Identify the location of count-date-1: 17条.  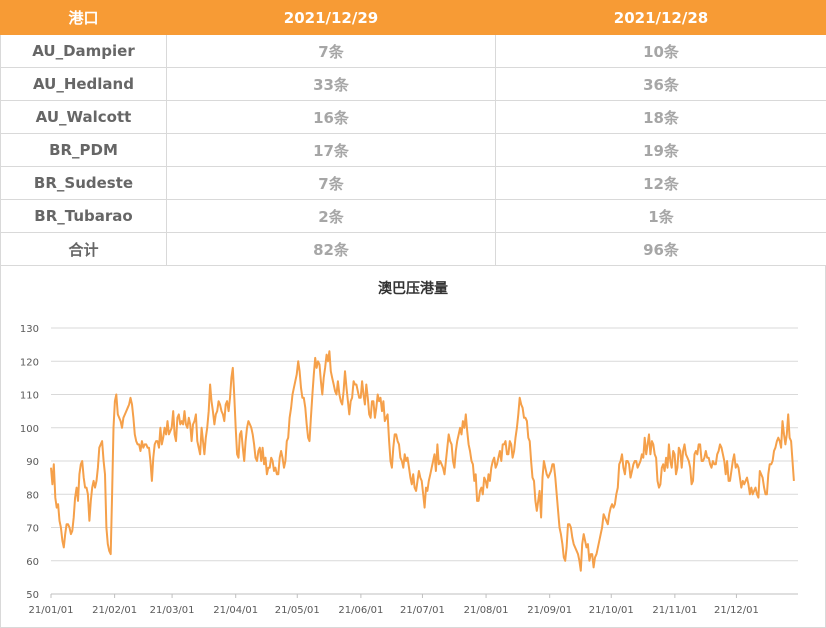
(331, 150).